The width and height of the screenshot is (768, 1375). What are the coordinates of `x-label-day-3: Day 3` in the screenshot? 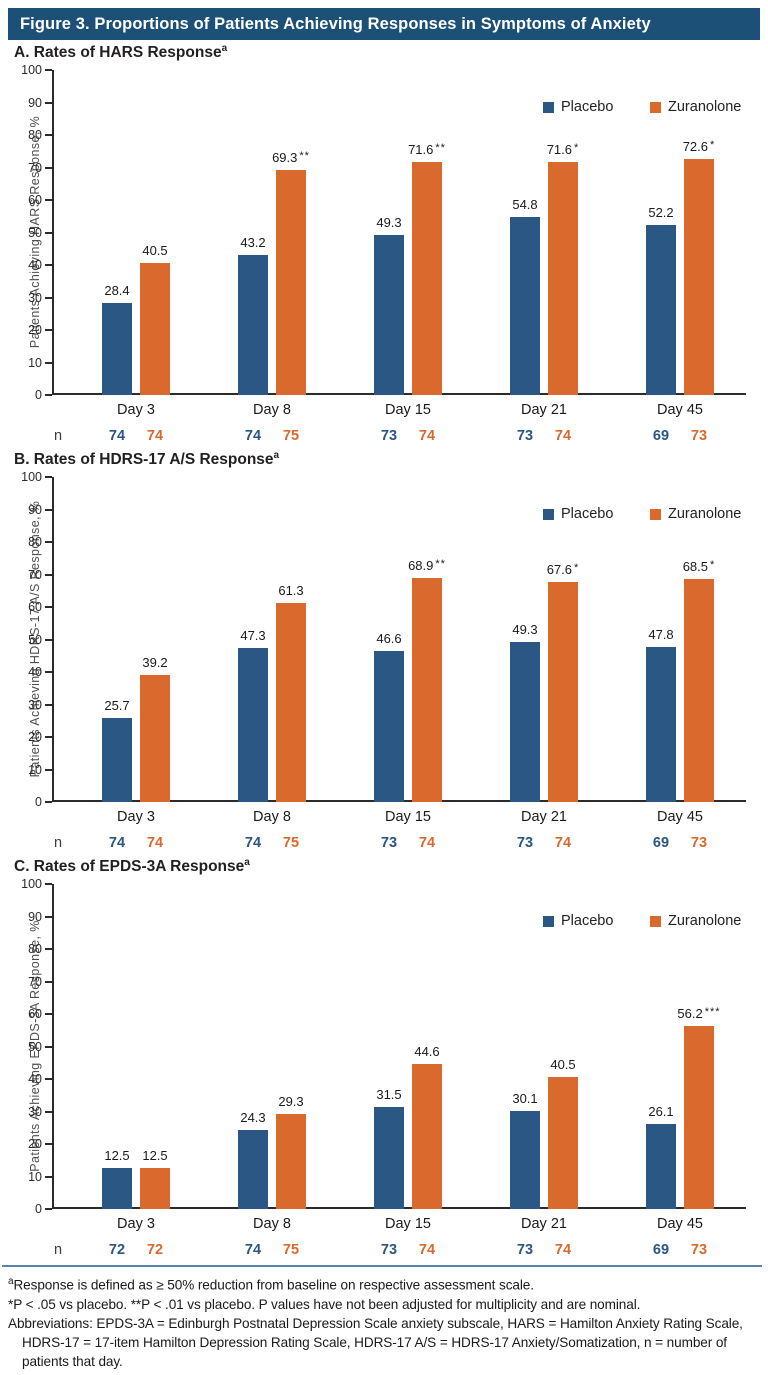 It's located at (136, 410).